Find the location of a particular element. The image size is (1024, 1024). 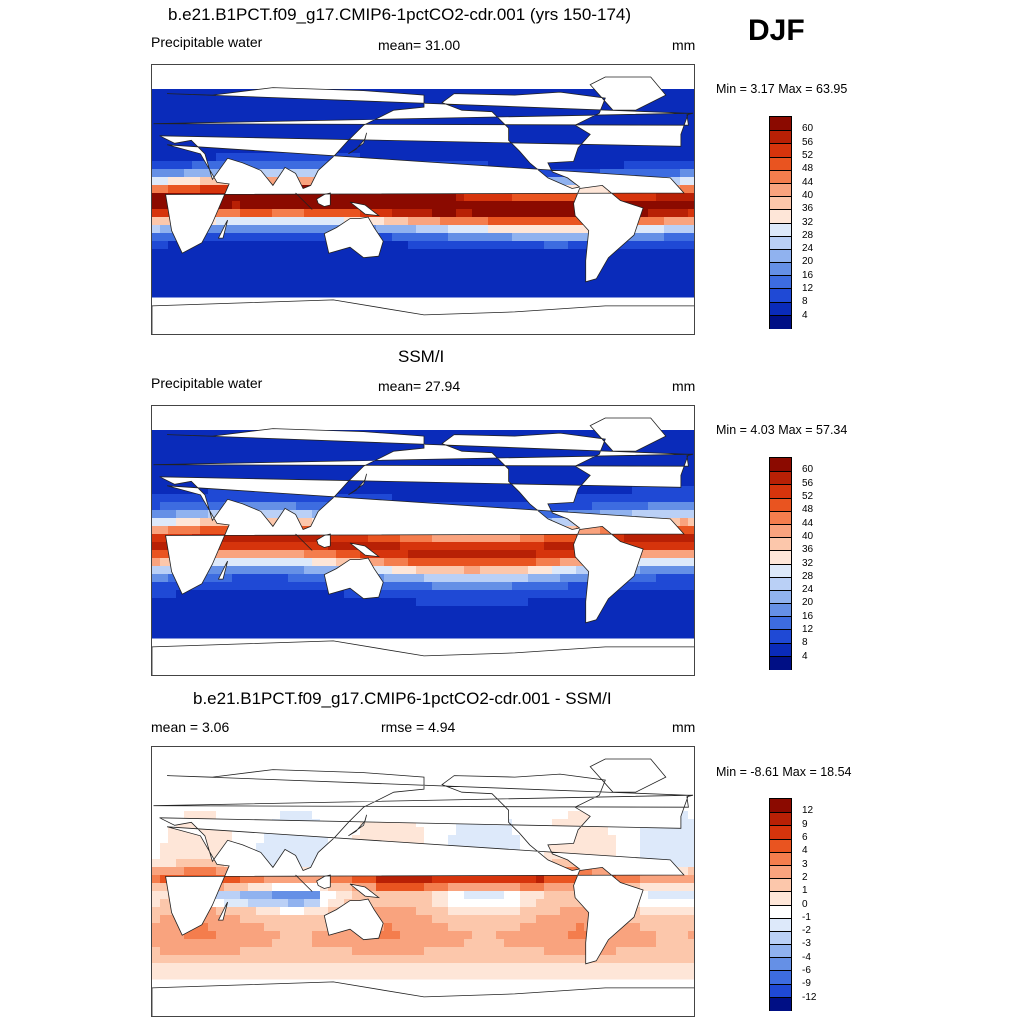

colorbar-tick-label: 28 is located at coordinates (808, 235).